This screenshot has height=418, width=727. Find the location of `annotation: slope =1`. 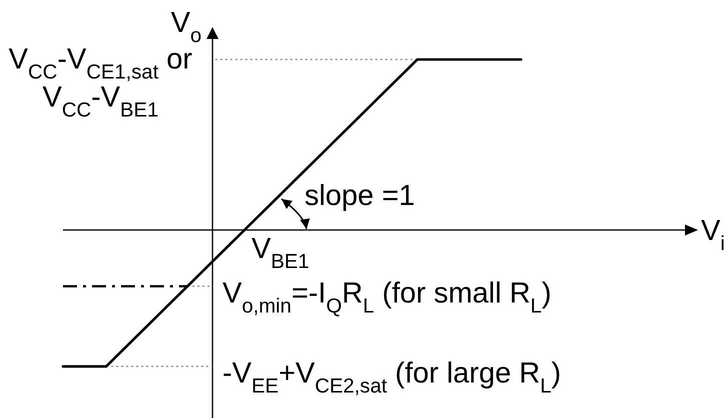

annotation: slope =1 is located at coordinates (359, 196).